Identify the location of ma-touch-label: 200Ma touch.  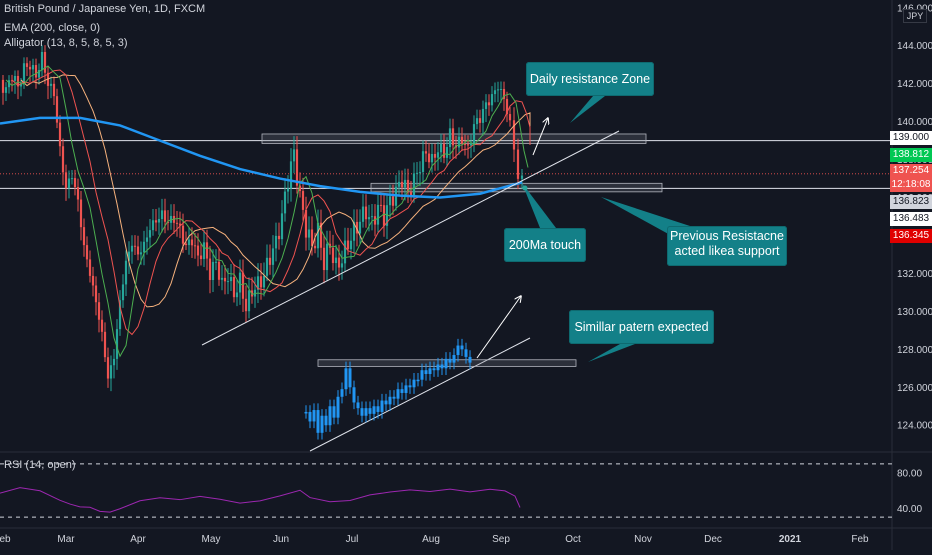
(545, 245).